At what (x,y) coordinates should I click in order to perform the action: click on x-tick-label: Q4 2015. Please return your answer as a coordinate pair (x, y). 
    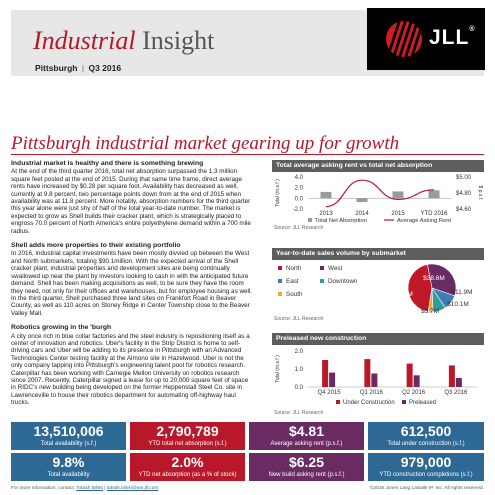
    Looking at the image, I should click on (330, 393).